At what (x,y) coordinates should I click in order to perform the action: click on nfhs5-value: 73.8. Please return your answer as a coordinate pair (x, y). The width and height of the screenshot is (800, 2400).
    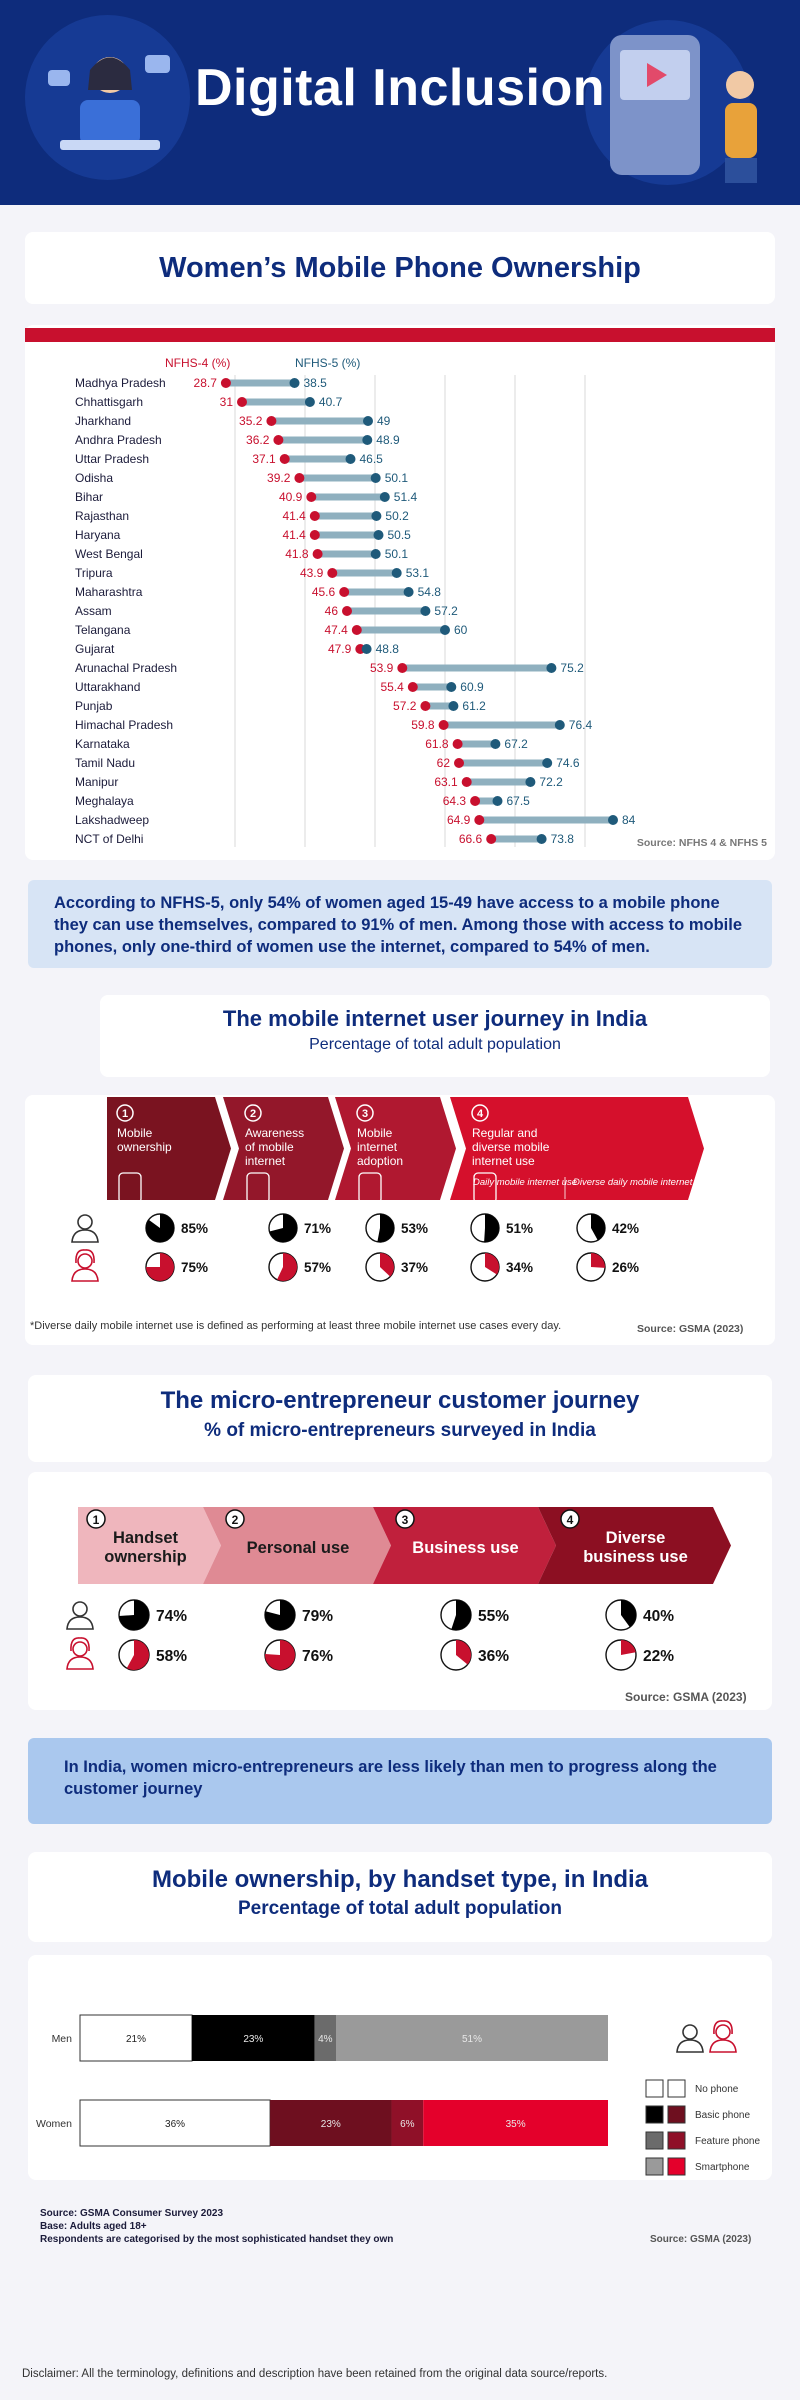
    Looking at the image, I should click on (563, 839).